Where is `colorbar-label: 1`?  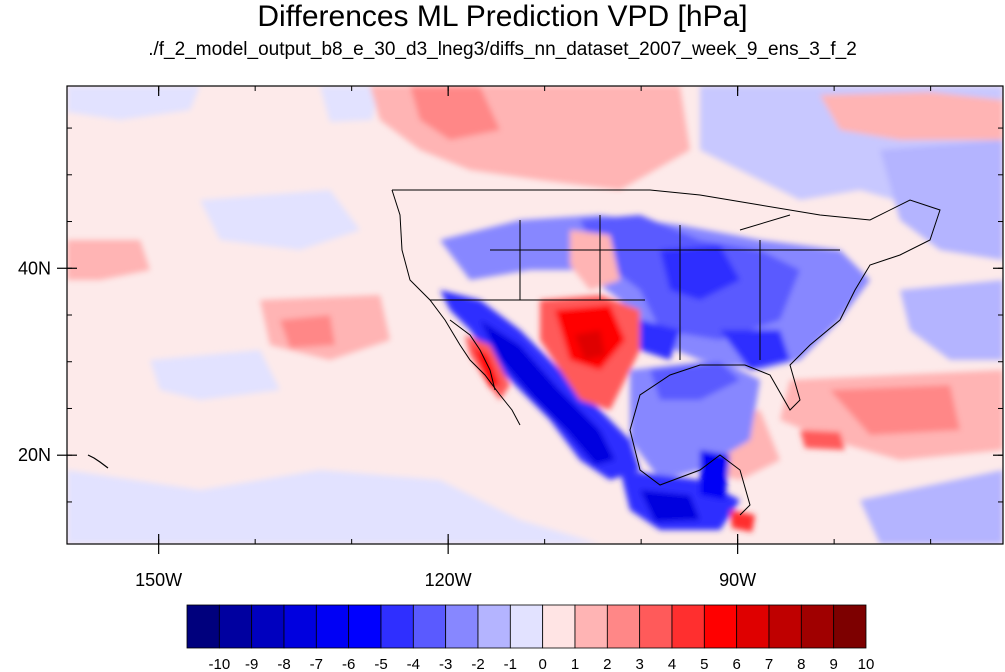
colorbar-label: 1 is located at coordinates (575, 664).